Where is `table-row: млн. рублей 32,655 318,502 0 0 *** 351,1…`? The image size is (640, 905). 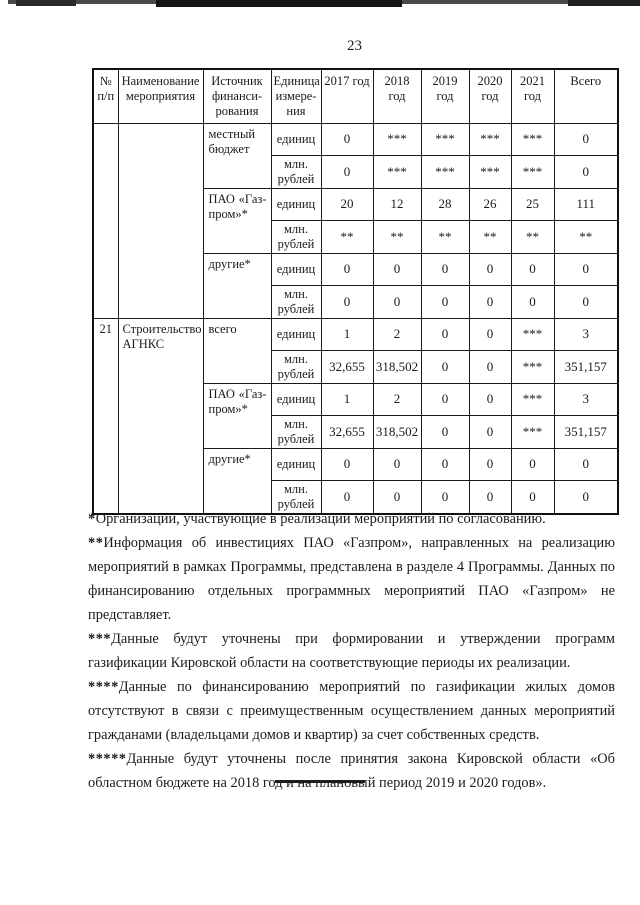
table-row: млн. рублей 32,655 318,502 0 0 *** 351,1… is located at coordinates (356, 431).